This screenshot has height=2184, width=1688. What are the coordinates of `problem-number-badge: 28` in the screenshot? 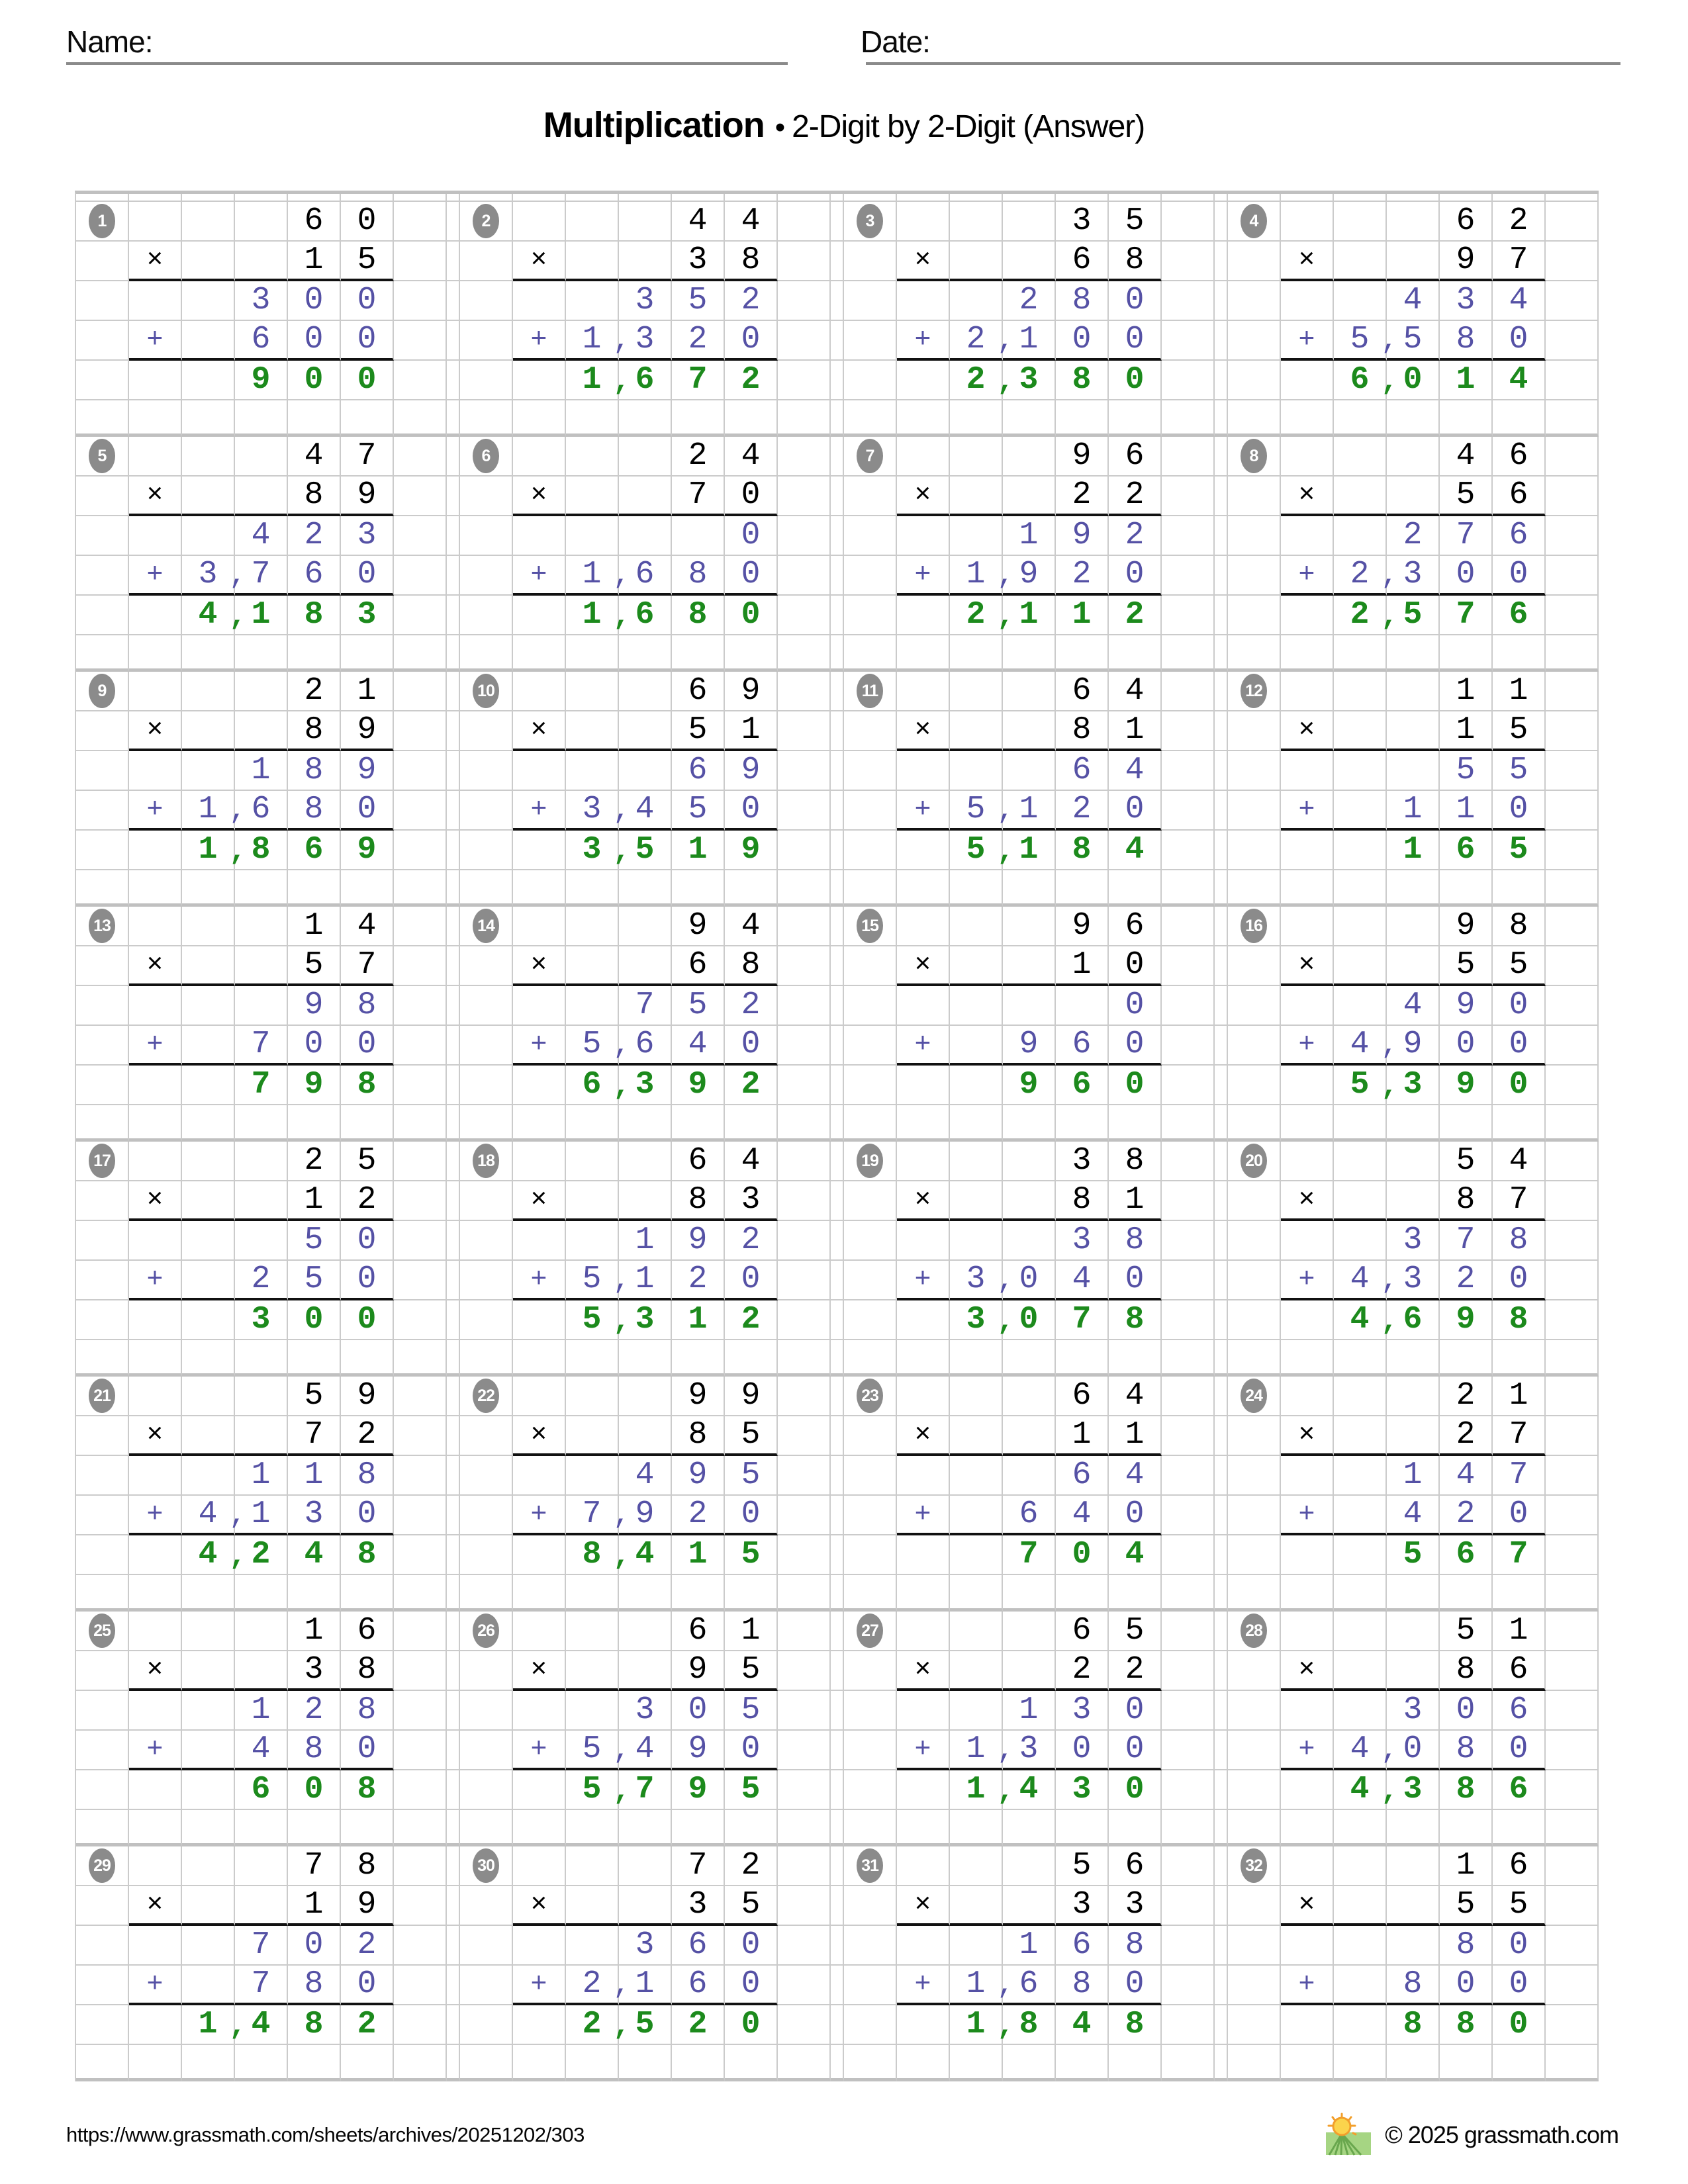 It's located at (1254, 1631).